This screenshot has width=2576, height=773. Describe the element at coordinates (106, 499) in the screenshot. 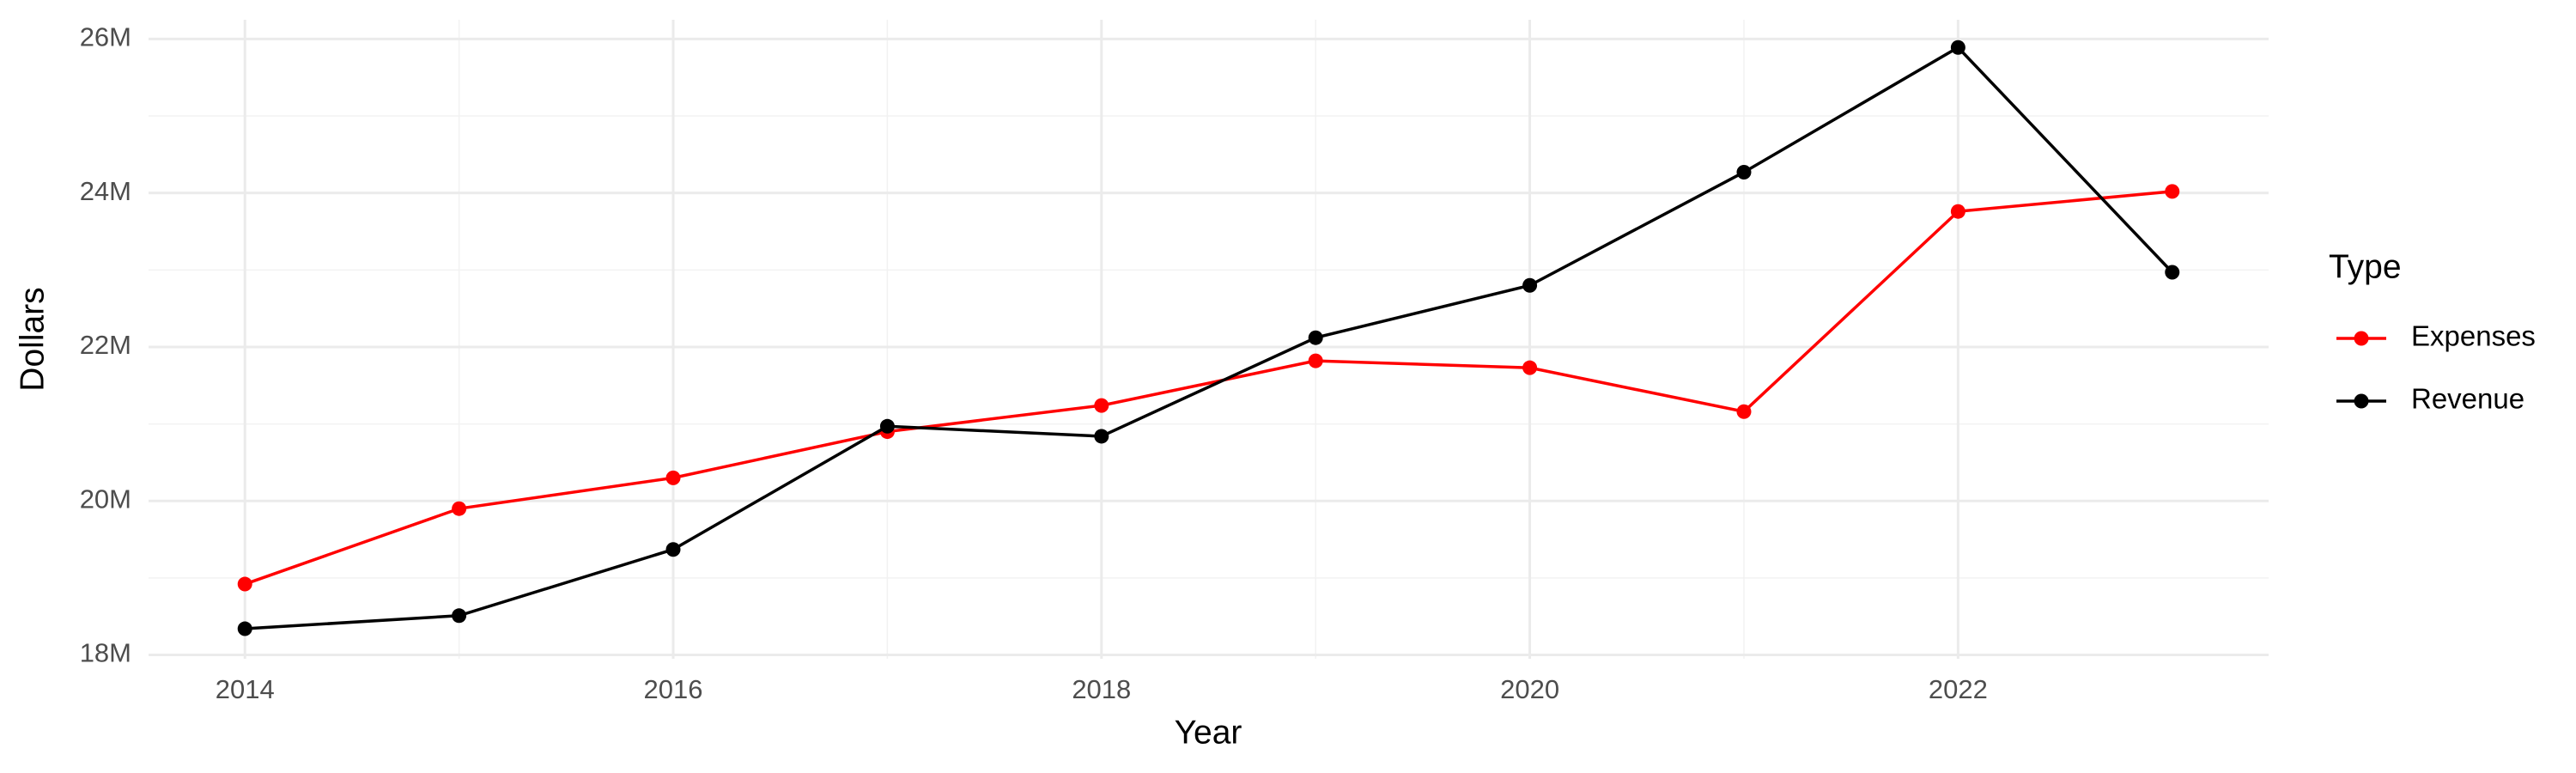

I see `y-tick-label: 20M` at that location.